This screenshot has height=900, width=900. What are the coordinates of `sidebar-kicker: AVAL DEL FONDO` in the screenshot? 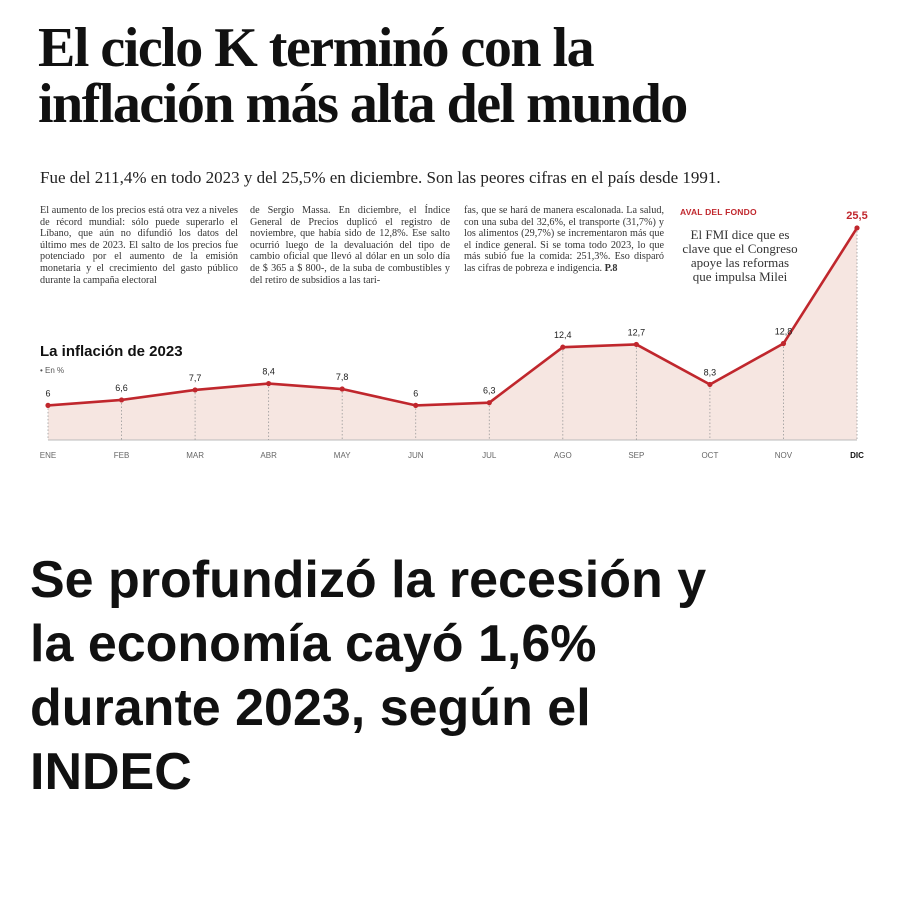 It's located at (718, 212).